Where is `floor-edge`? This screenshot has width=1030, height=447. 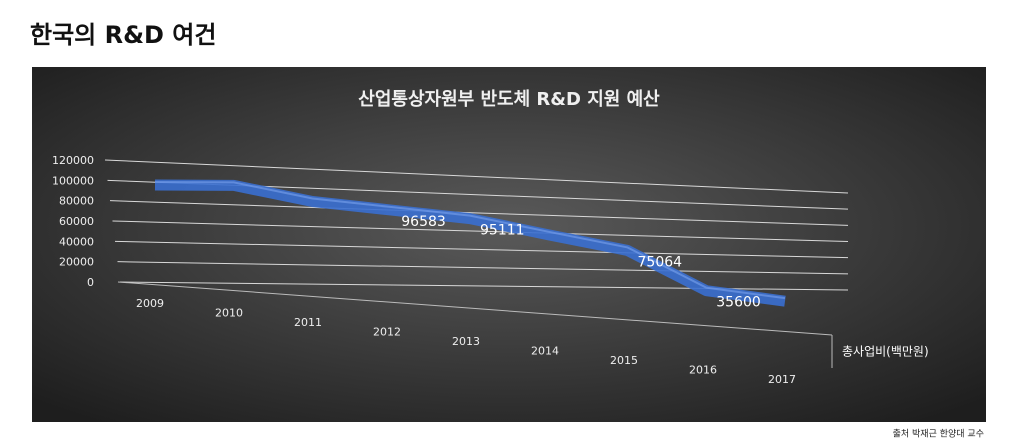
floor-edge is located at coordinates (475, 308).